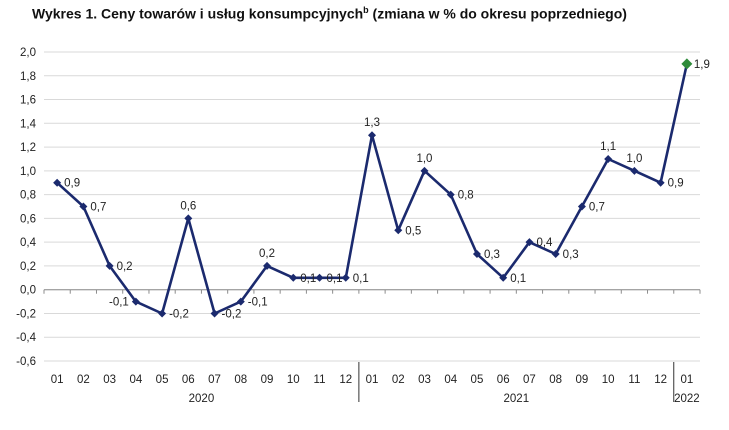 The width and height of the screenshot is (729, 430). What do you see at coordinates (28, 172) in the screenshot?
I see `y-tick-label: 1,0` at bounding box center [28, 172].